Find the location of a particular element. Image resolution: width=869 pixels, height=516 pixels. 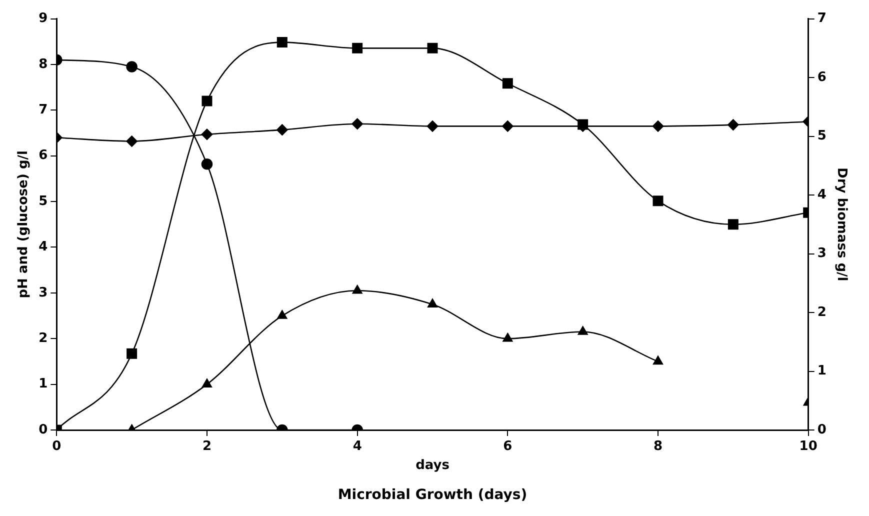

x-tick-label: 6 is located at coordinates (507, 446).